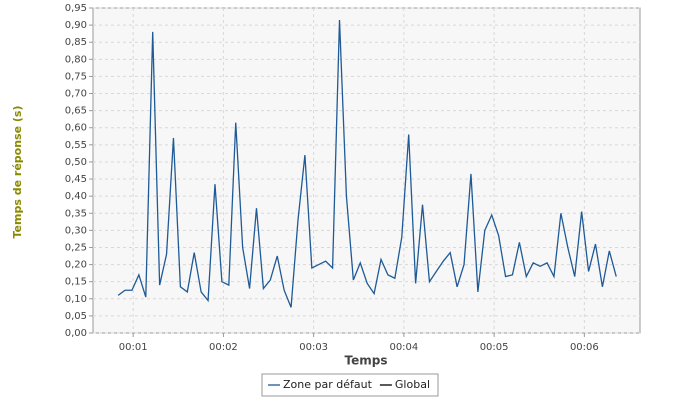 This screenshot has width=690, height=404. I want to click on y-tick-label: 0,55, so click(76, 145).